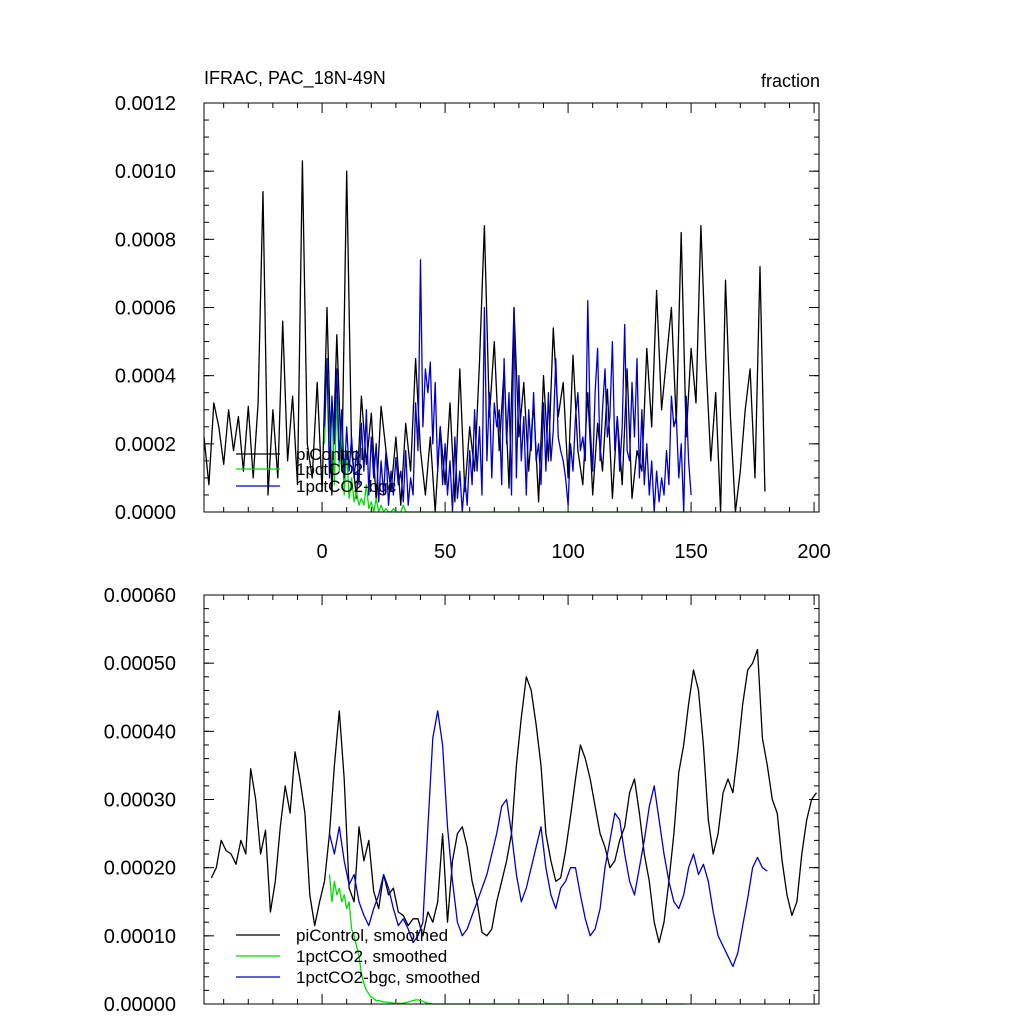  What do you see at coordinates (548, 839) in the screenshot?
I see `series-line-1pctco2-bgc-smoothed` at bounding box center [548, 839].